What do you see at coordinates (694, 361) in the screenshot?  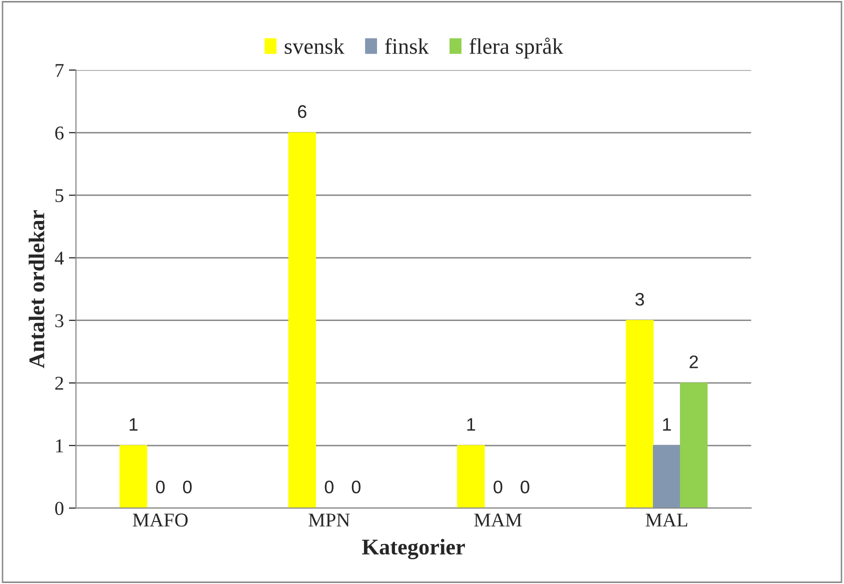 I see `data-label: 2` at bounding box center [694, 361].